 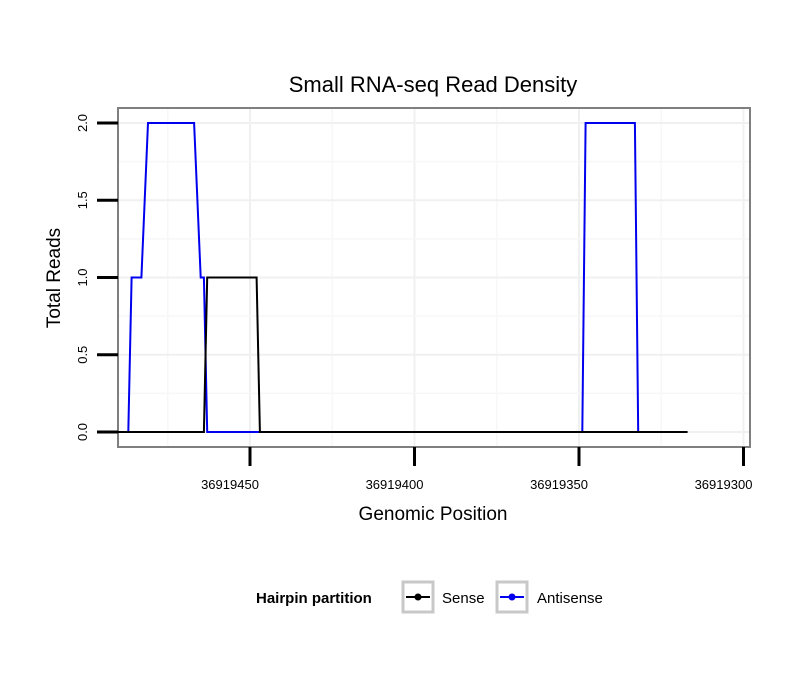 I want to click on legend-label-antisense: Antisense, so click(x=570, y=598).